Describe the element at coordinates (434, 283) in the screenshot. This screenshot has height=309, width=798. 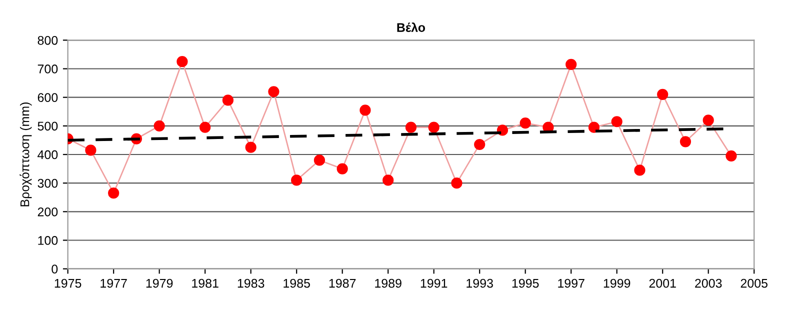
I see `x-tick-label: 1991` at that location.